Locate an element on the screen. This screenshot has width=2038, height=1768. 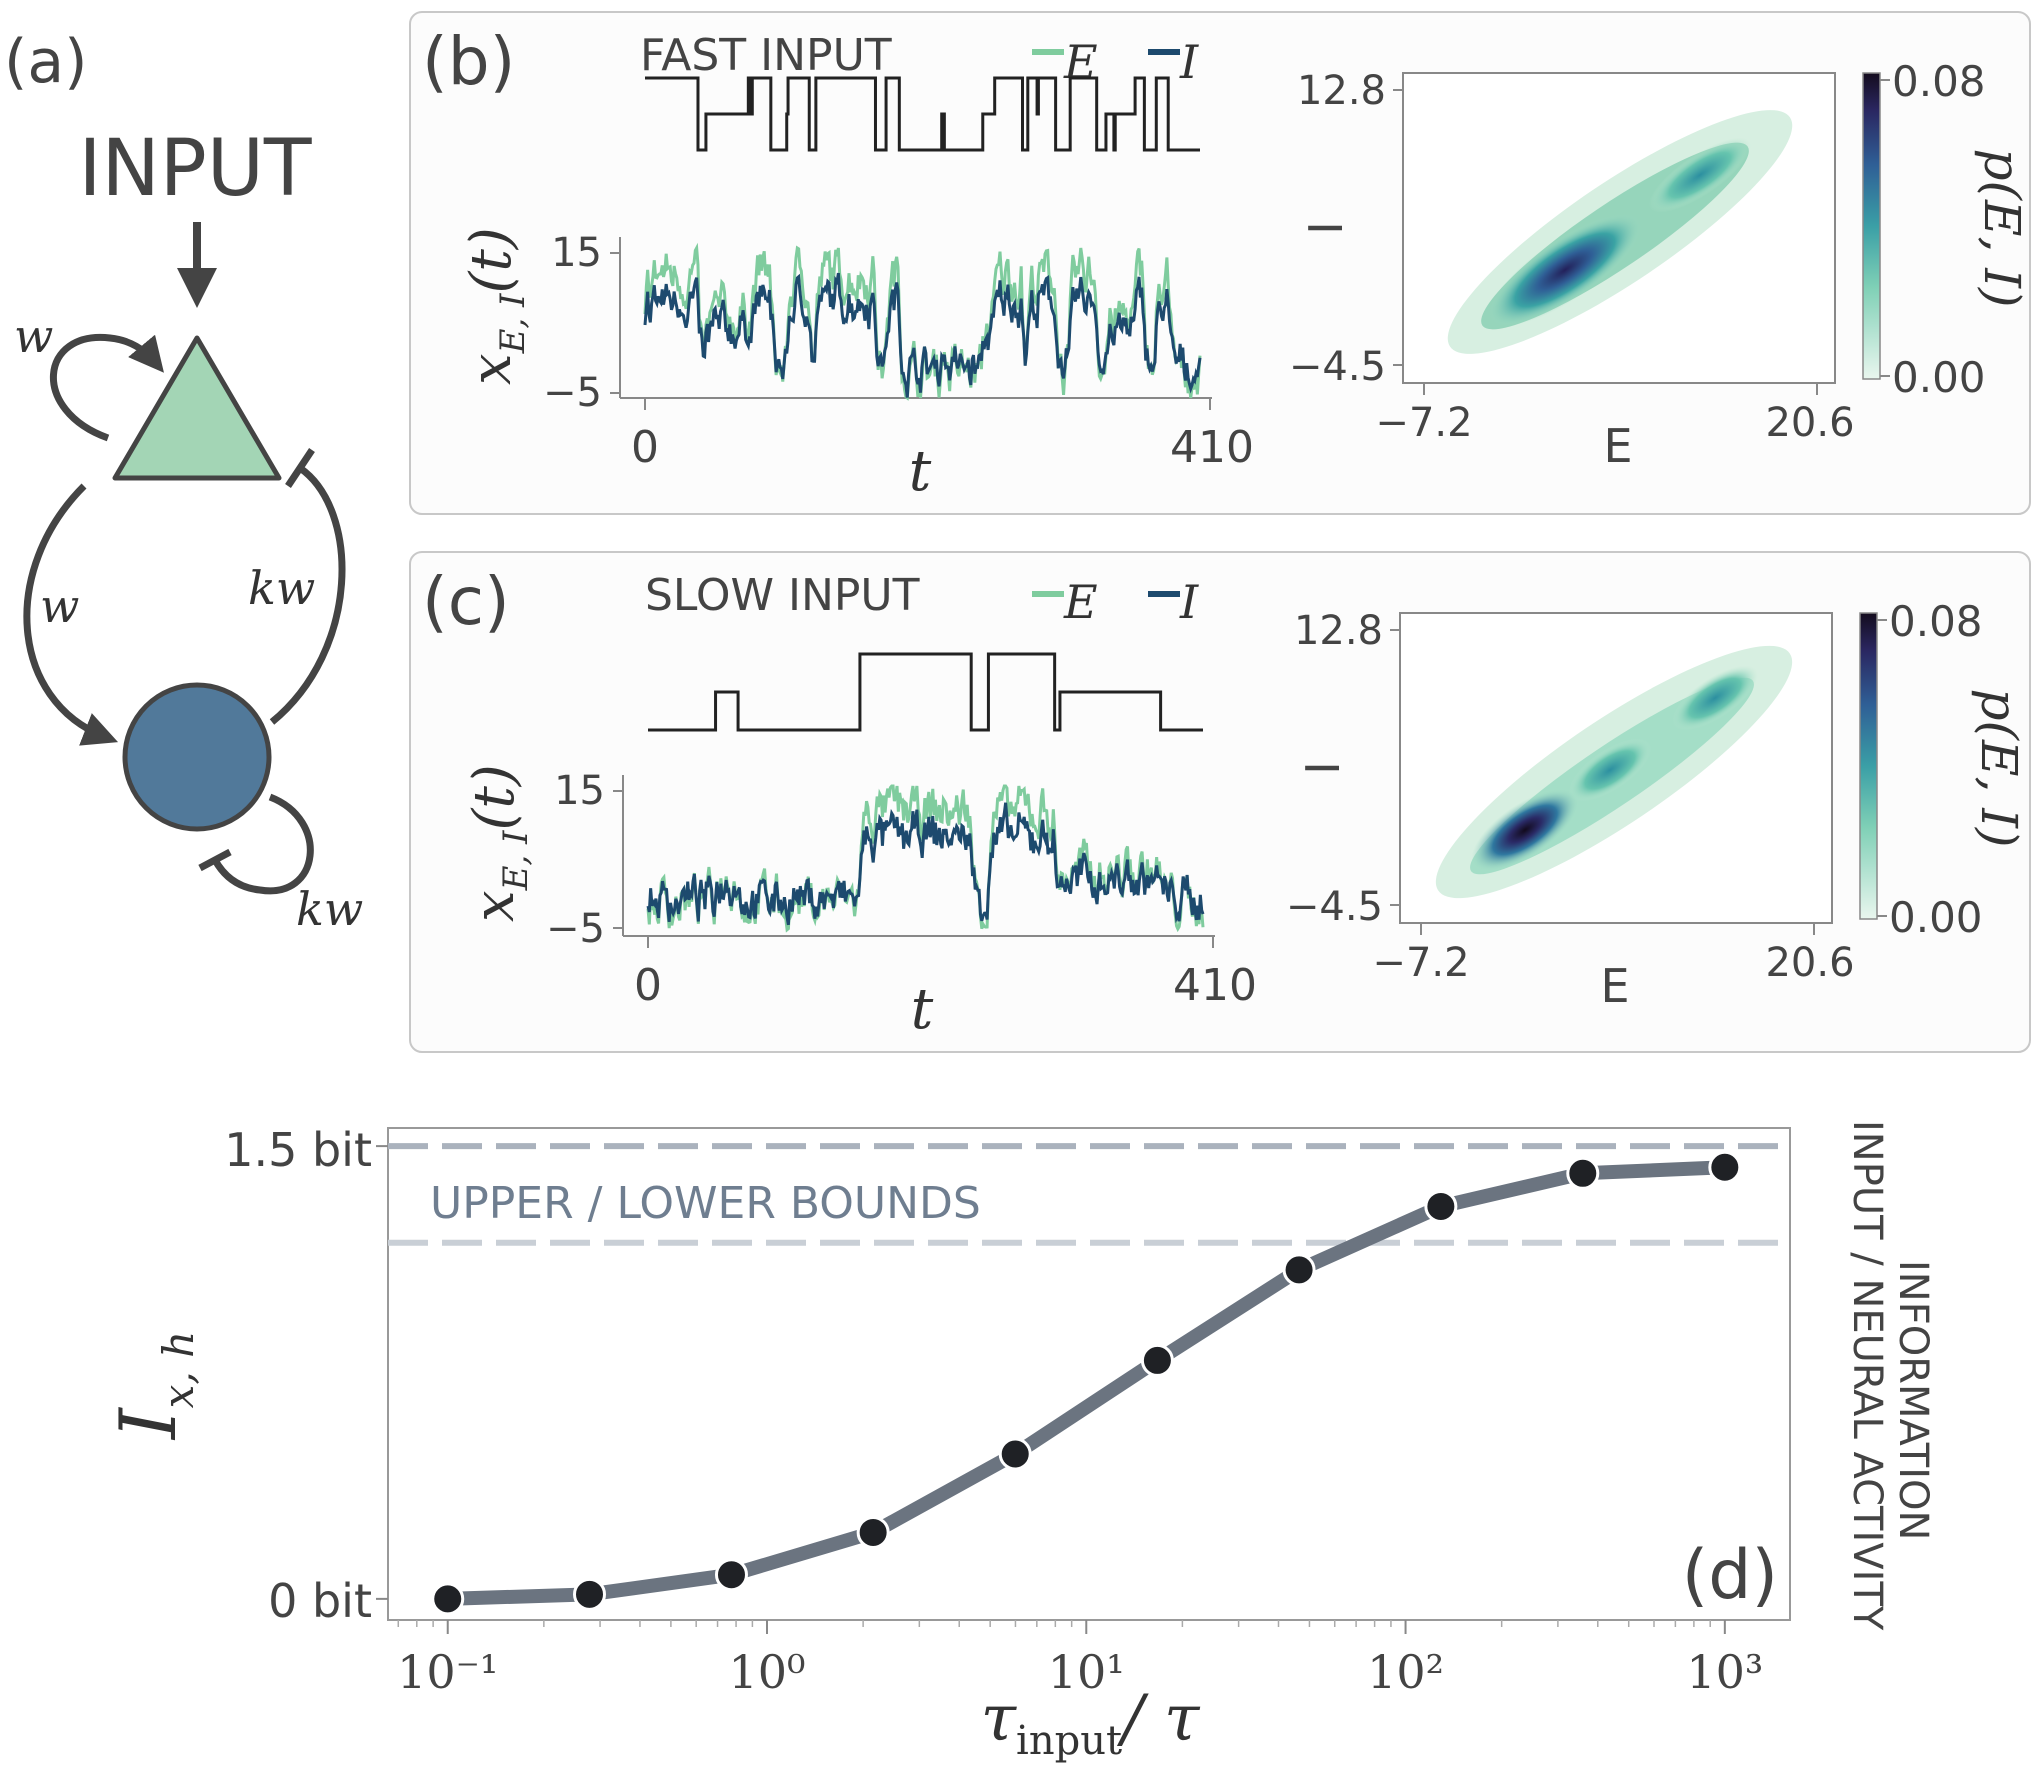
d-ylabel-sub: x, h is located at coordinates (178, 1369).